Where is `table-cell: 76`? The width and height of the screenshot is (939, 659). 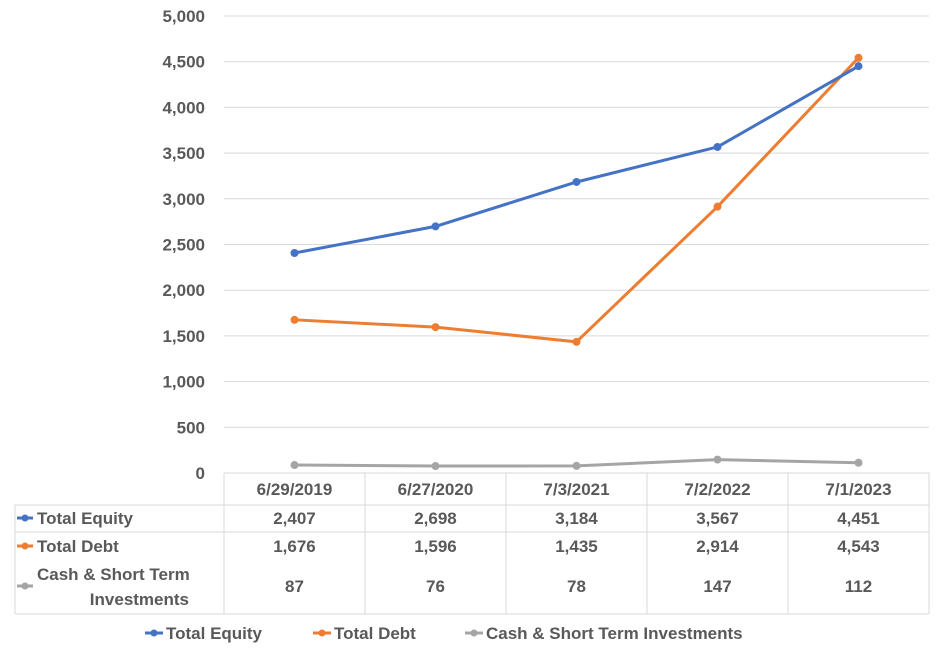
table-cell: 76 is located at coordinates (435, 586).